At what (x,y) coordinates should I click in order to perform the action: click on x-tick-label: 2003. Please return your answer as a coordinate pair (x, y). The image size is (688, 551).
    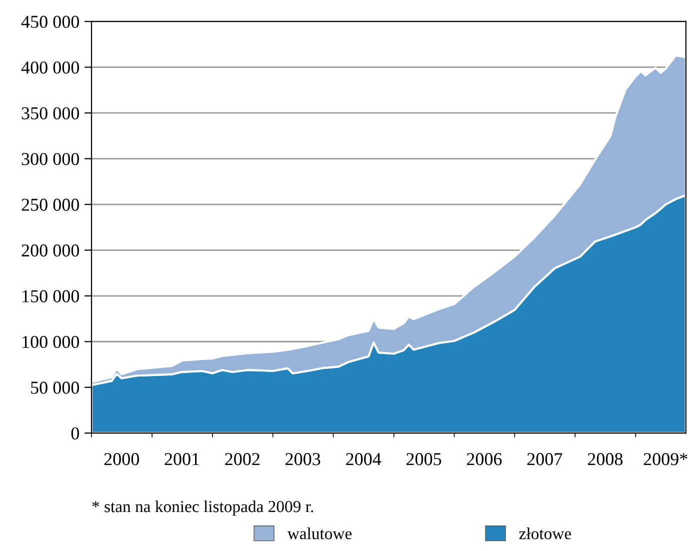
    Looking at the image, I should click on (303, 459).